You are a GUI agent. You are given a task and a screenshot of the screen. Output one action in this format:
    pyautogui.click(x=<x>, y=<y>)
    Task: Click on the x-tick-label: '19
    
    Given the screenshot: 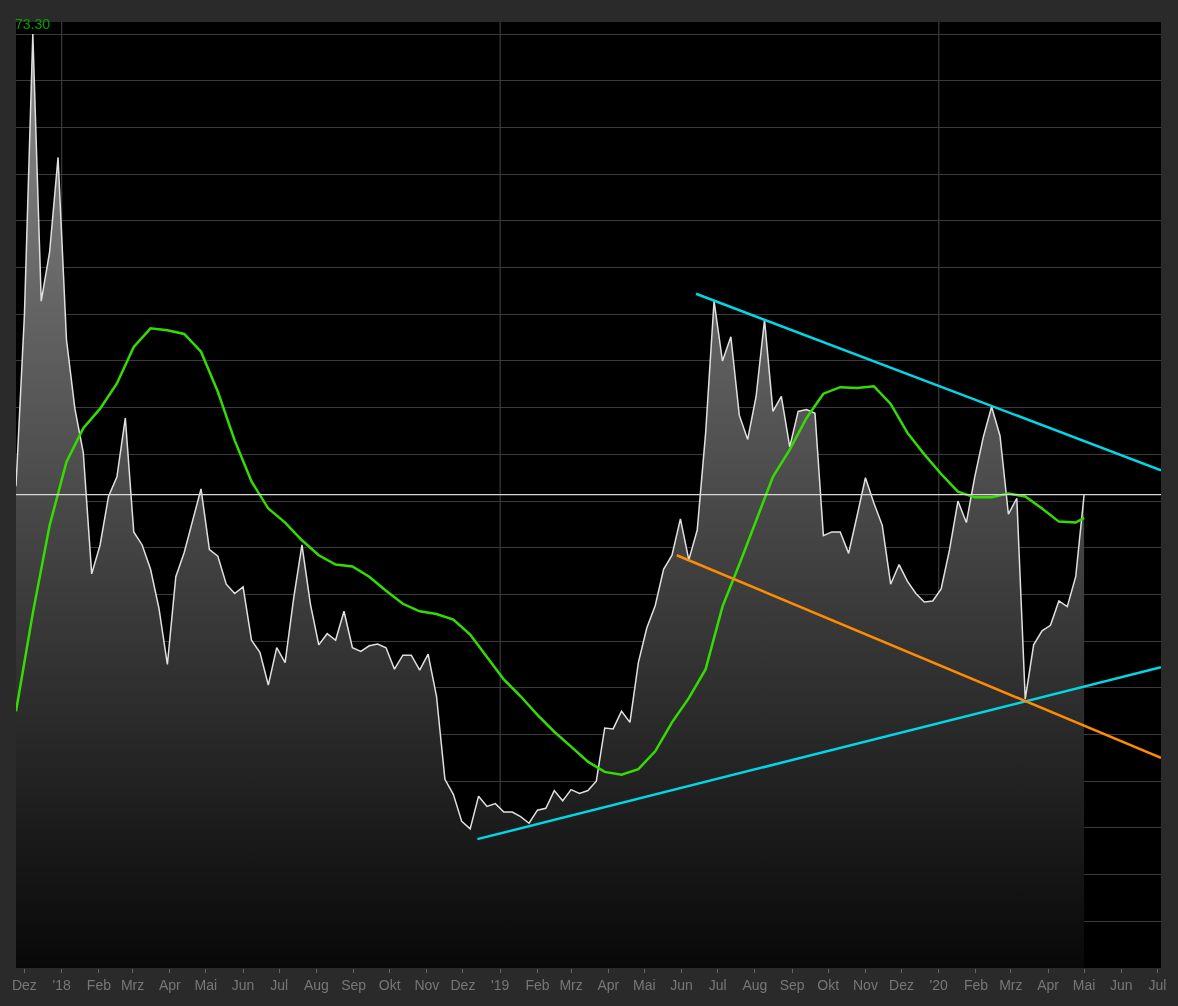 What is the action you would take?
    pyautogui.click(x=500, y=984)
    